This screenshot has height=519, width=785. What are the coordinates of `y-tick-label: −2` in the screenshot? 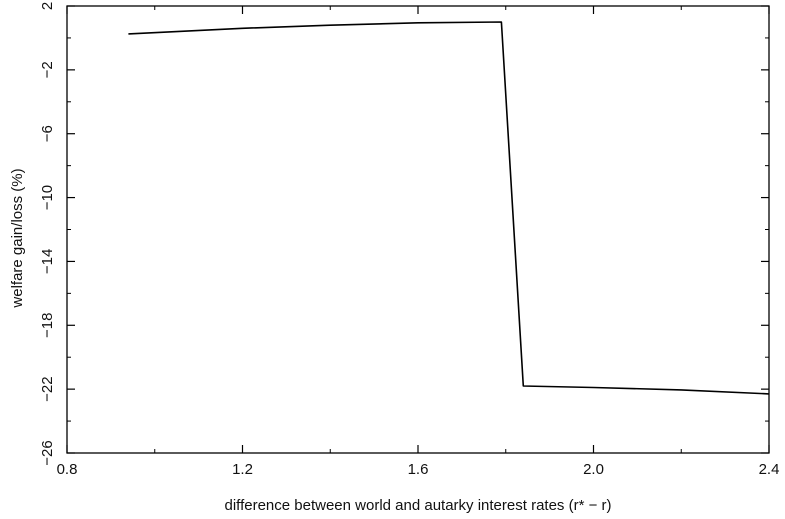 It's located at (47, 69).